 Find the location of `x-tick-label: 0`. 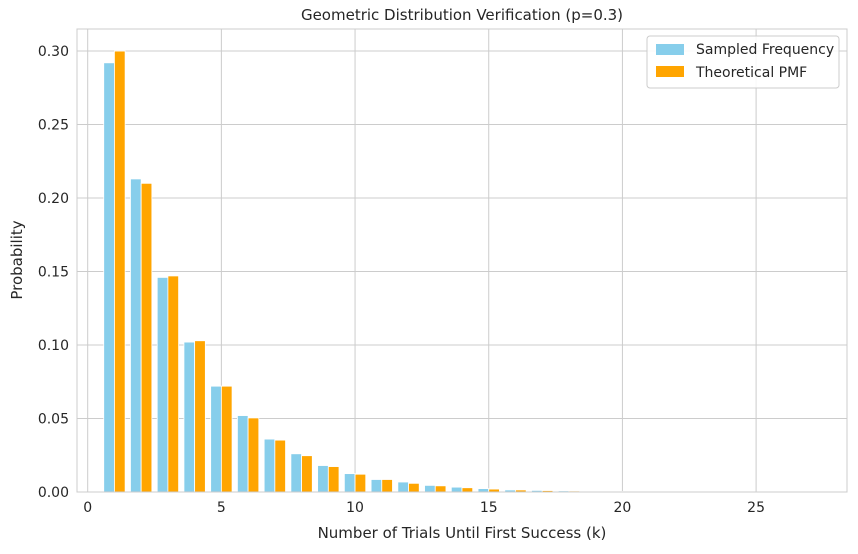

x-tick-label: 0 is located at coordinates (87, 508).